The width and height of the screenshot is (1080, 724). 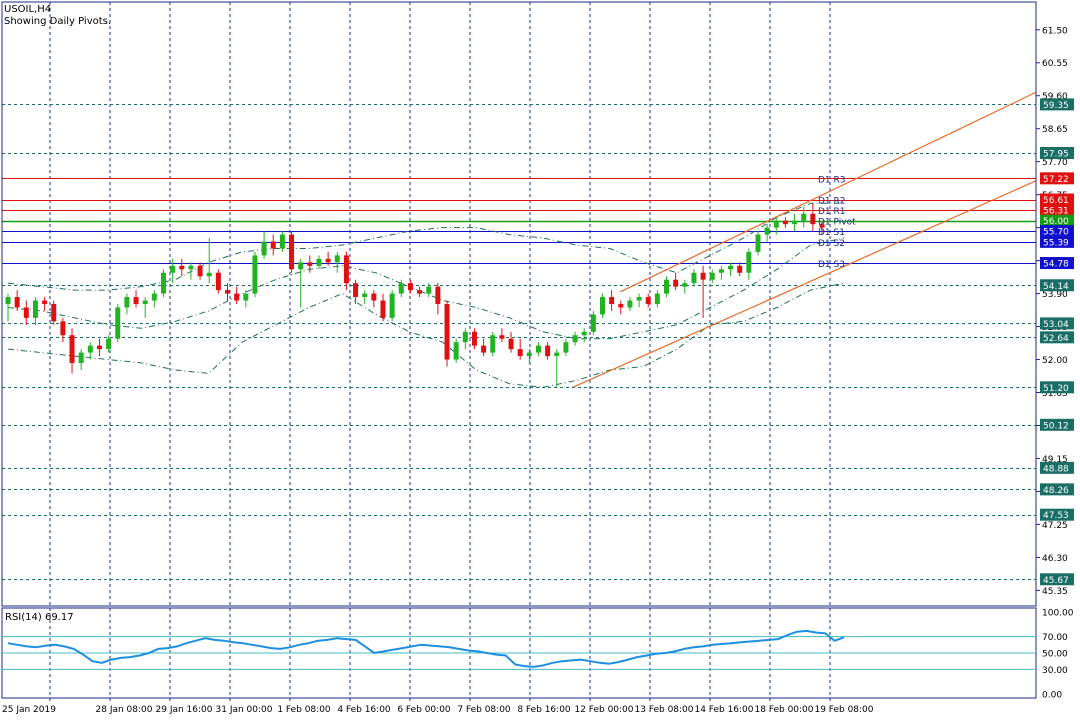 I want to click on time-label: 13 Feb 08:00, so click(x=663, y=710).